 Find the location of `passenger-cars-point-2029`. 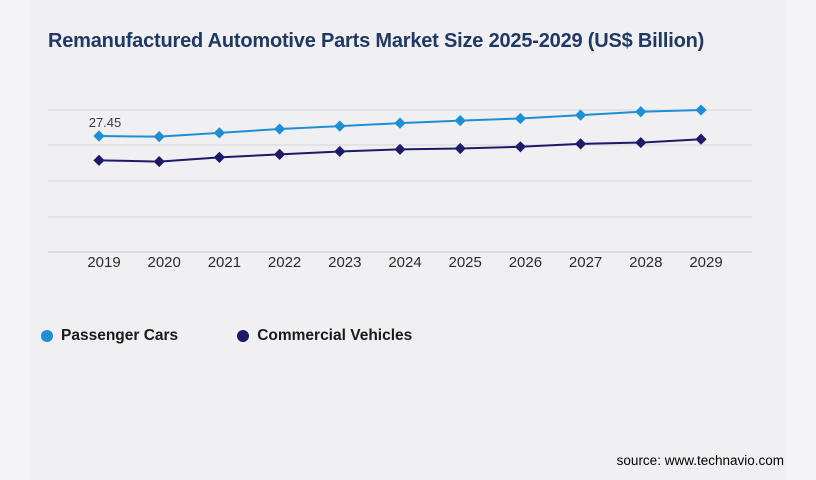

passenger-cars-point-2029 is located at coordinates (701, 110).